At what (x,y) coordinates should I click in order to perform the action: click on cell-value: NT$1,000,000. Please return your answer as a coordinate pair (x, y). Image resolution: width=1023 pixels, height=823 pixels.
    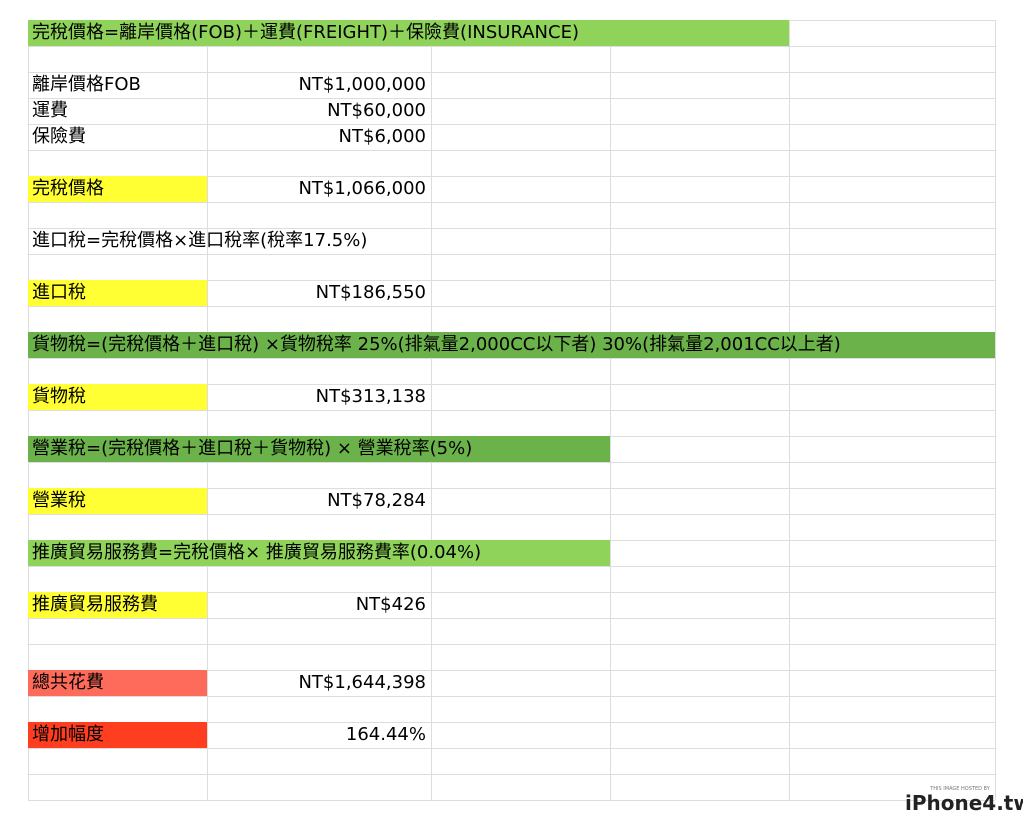
    Looking at the image, I should click on (362, 84).